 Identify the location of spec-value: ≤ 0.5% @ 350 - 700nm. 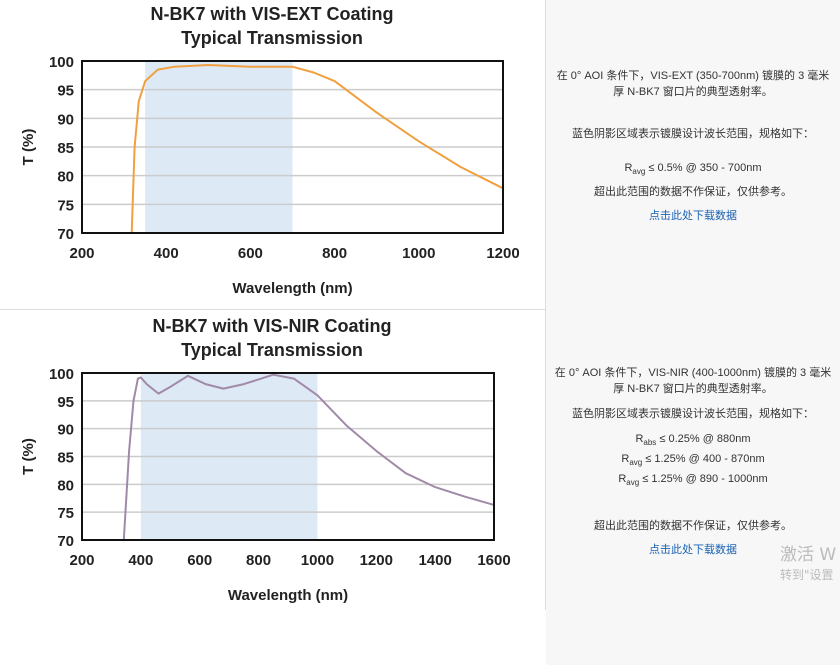
(703, 168).